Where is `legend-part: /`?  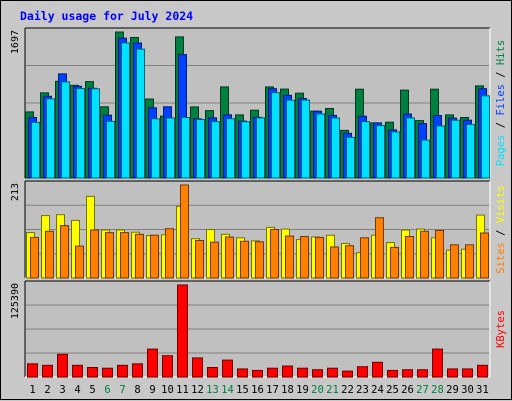 legend-part: / is located at coordinates (501, 232).